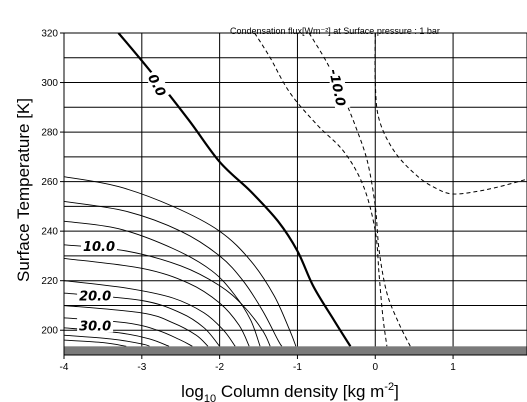 The width and height of the screenshot is (527, 402). I want to click on y-tick-label: 200, so click(49, 331).